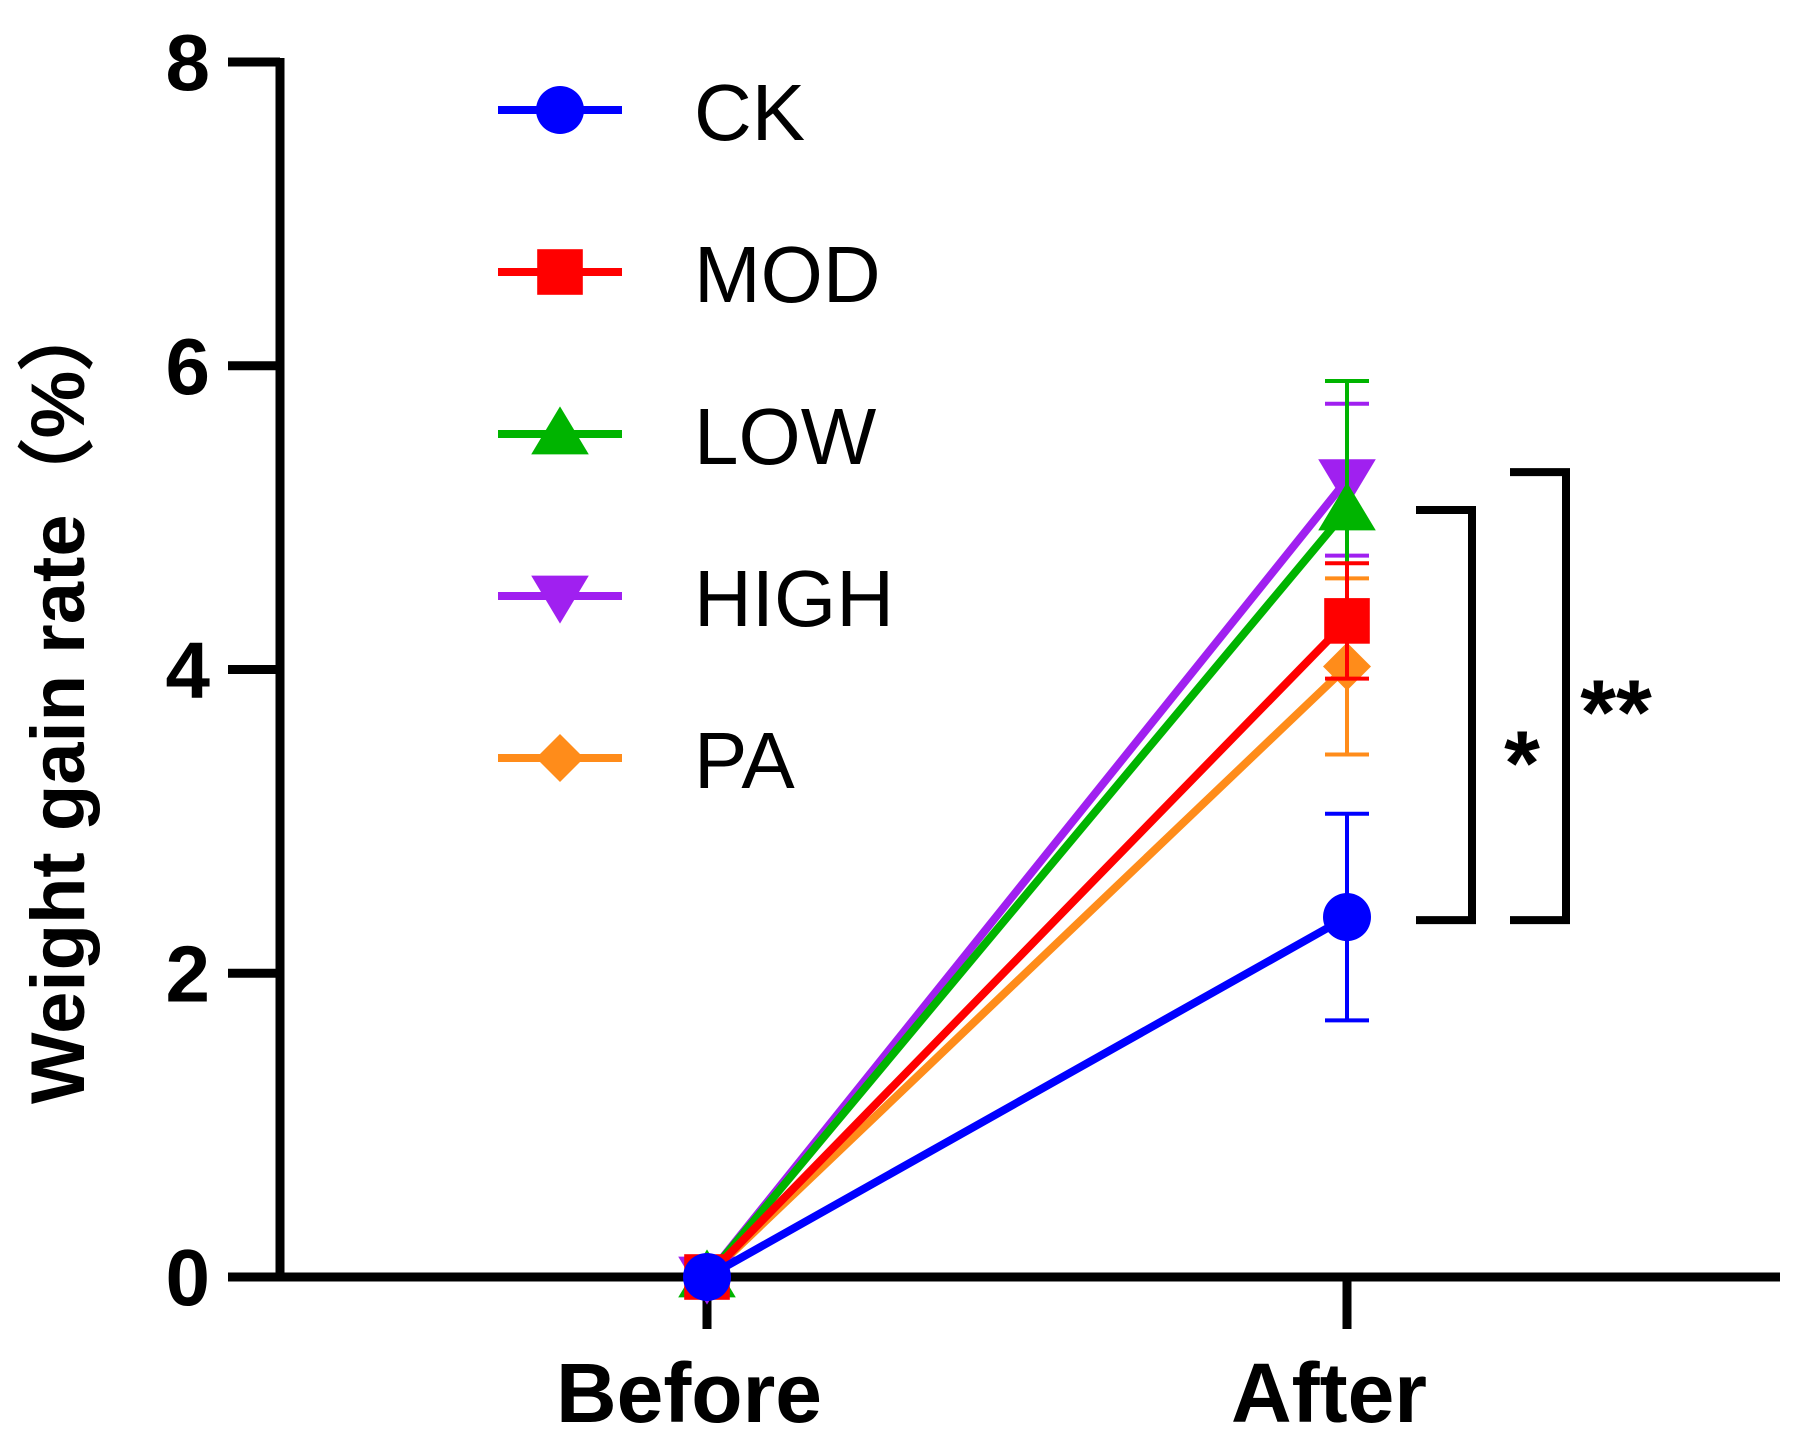  What do you see at coordinates (749, 112) in the screenshot?
I see `legend-label-ck: CK` at bounding box center [749, 112].